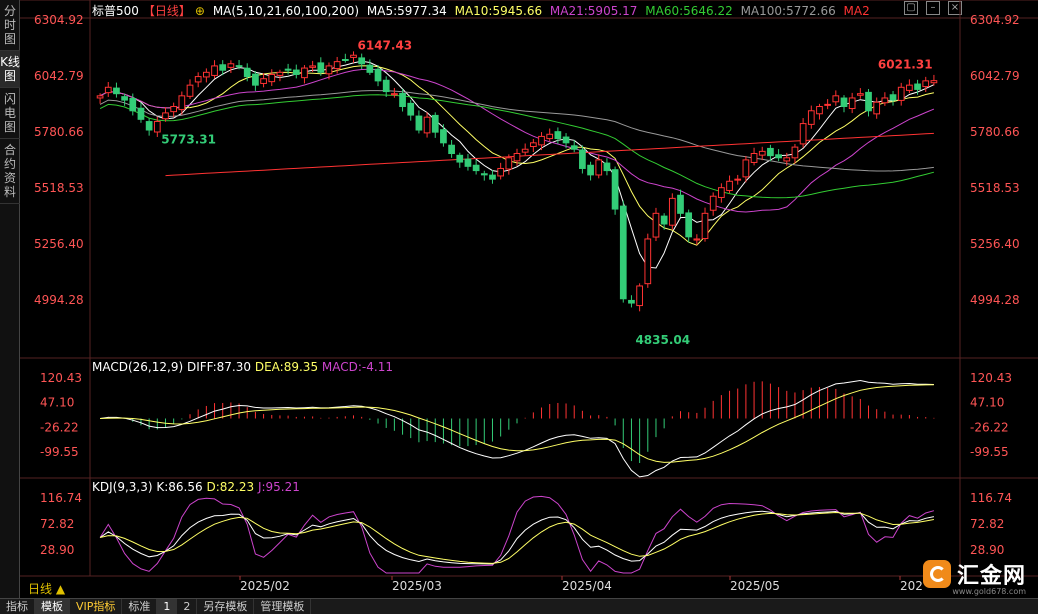 Image resolution: width=1038 pixels, height=614 pixels. Describe the element at coordinates (10, 171) in the screenshot. I see `side-tab-contract: 合约资料` at that location.